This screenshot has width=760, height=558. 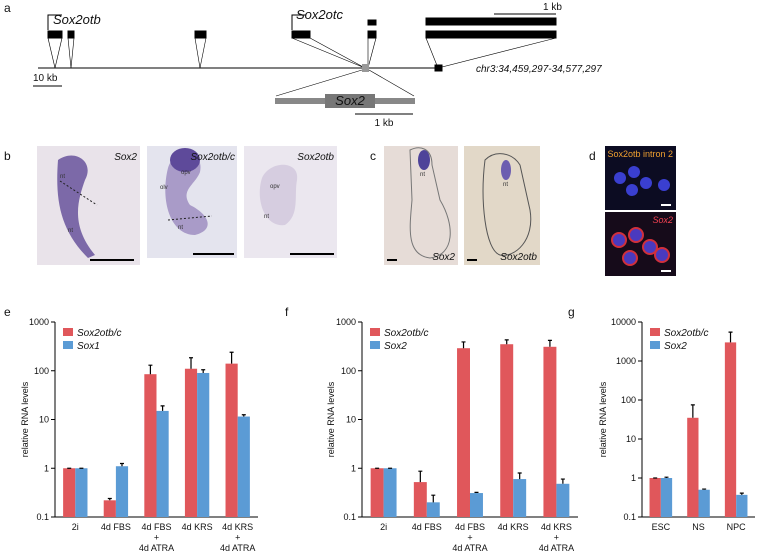 What do you see at coordinates (462, 205) in the screenshot?
I see `panel-c-images` at bounding box center [462, 205].